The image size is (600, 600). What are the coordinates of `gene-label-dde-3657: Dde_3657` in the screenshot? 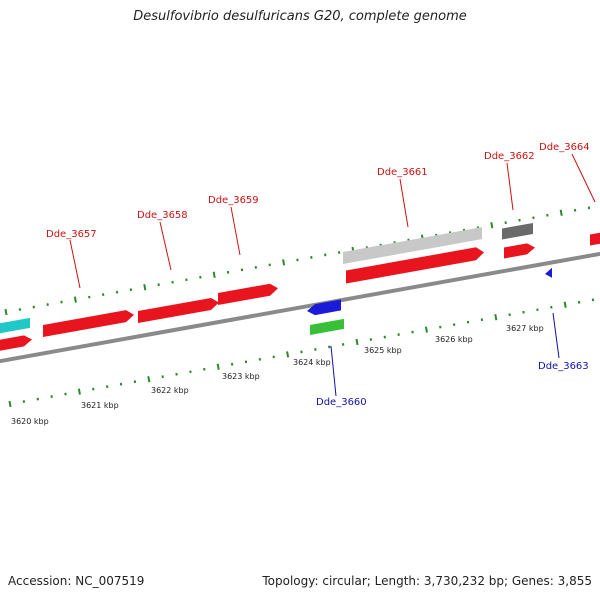 It's located at (71, 234).